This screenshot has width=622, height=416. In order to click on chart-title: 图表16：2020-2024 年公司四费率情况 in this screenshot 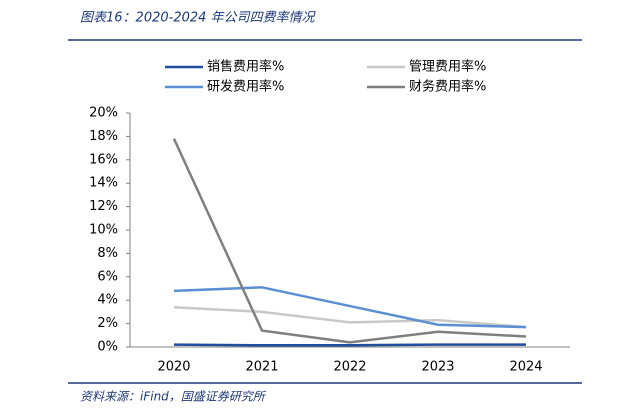, I will do `click(198, 18)`.